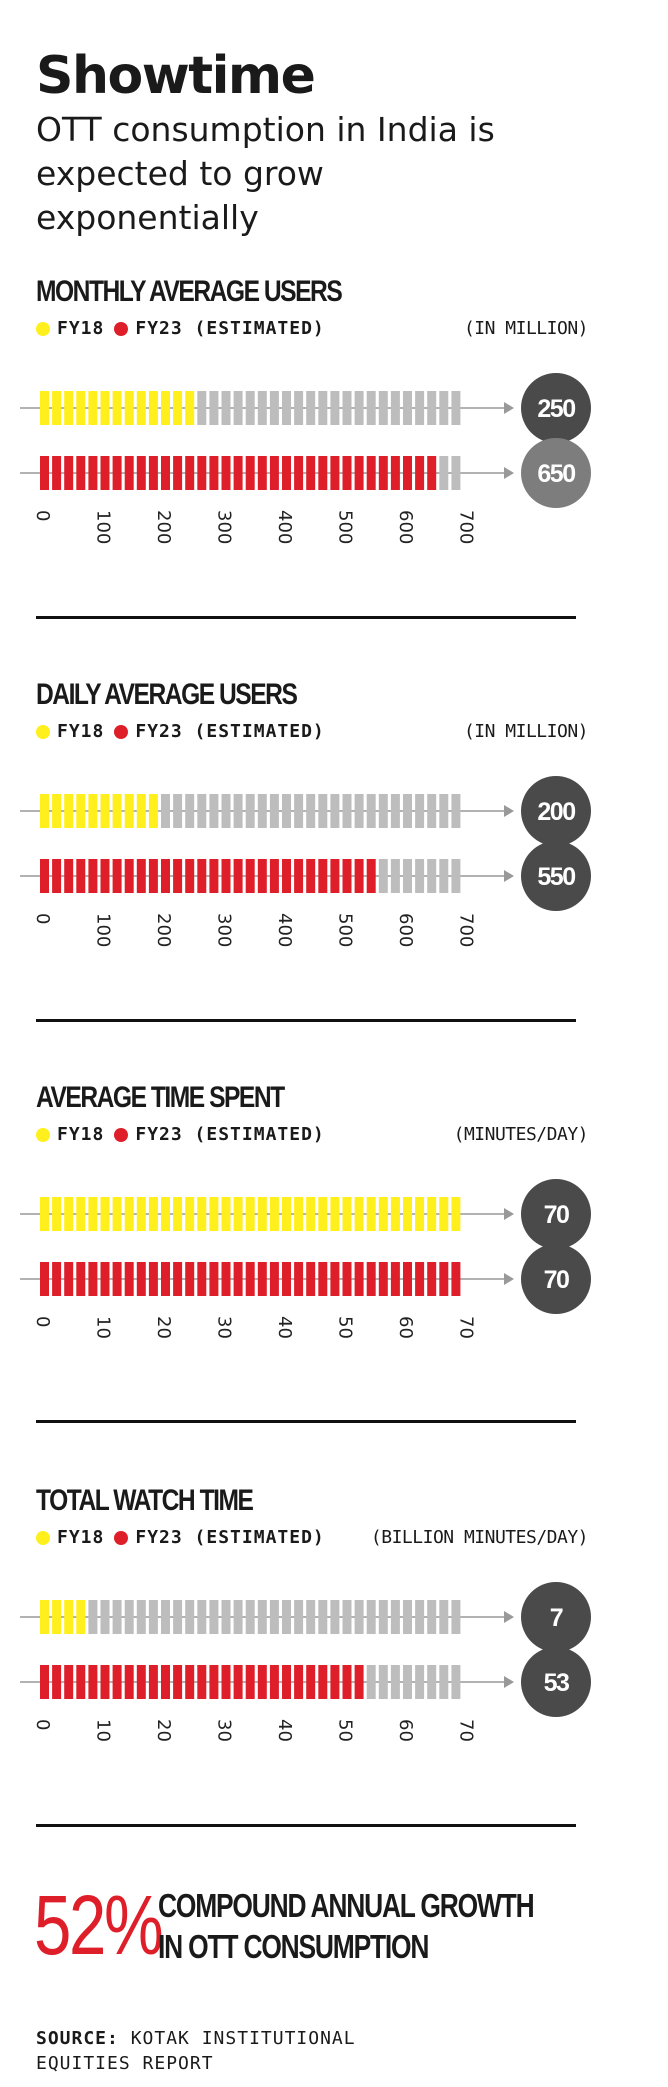 The width and height of the screenshot is (668, 2087). I want to click on axis-tick-label: 300, so click(224, 527).